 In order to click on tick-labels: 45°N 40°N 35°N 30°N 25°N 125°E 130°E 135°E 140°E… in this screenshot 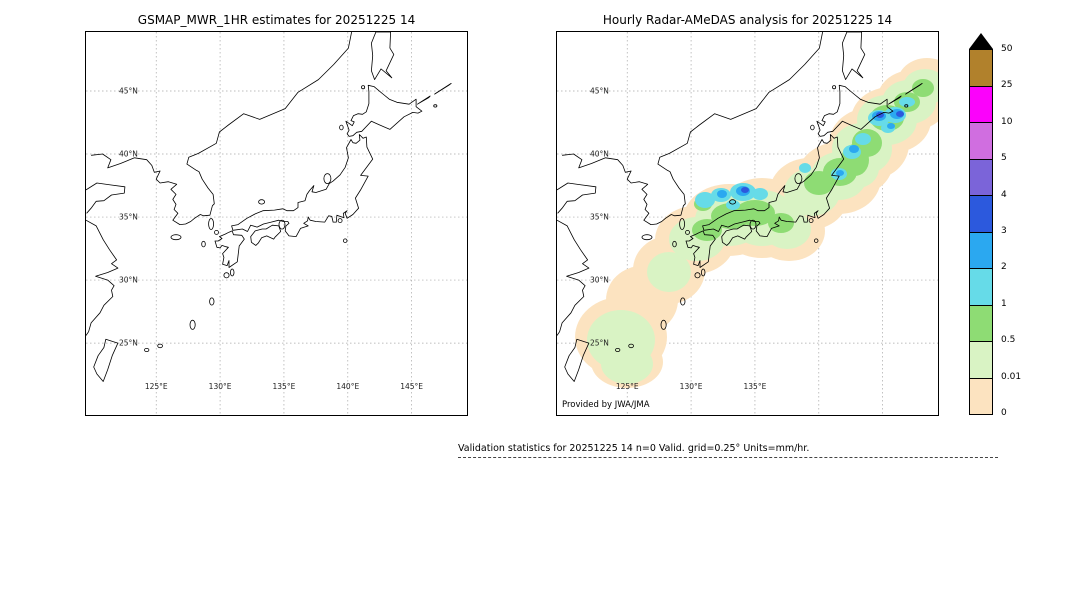, I will do `click(271, 238)`.